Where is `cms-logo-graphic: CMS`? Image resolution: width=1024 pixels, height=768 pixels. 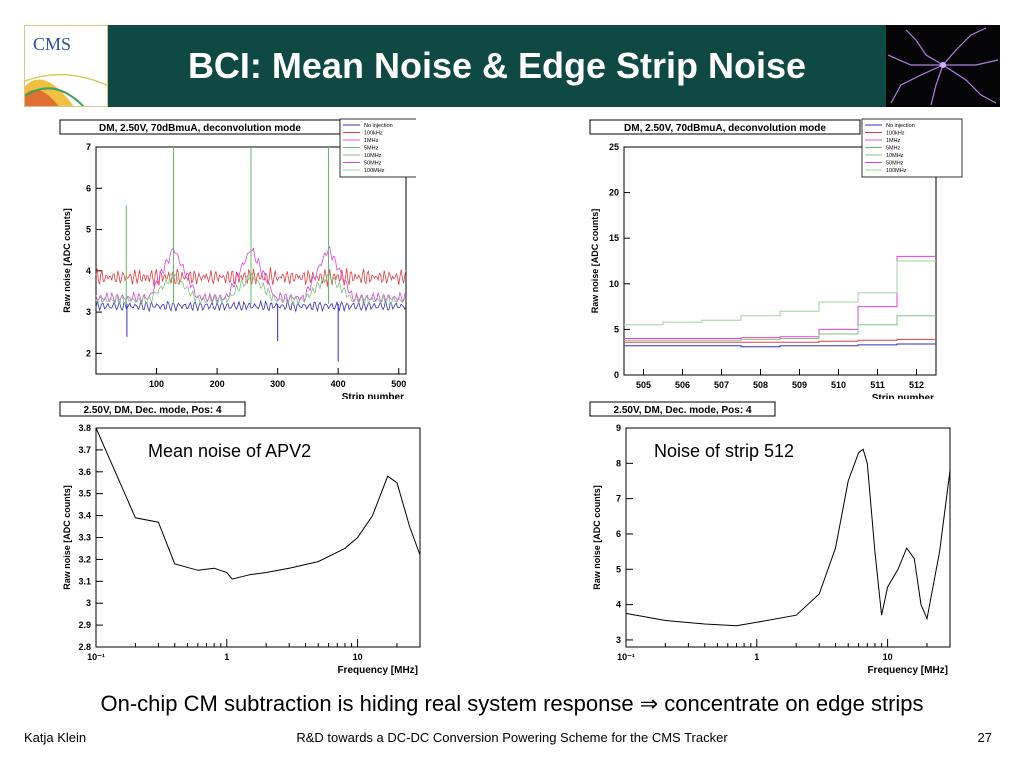 cms-logo-graphic: CMS is located at coordinates (66, 66).